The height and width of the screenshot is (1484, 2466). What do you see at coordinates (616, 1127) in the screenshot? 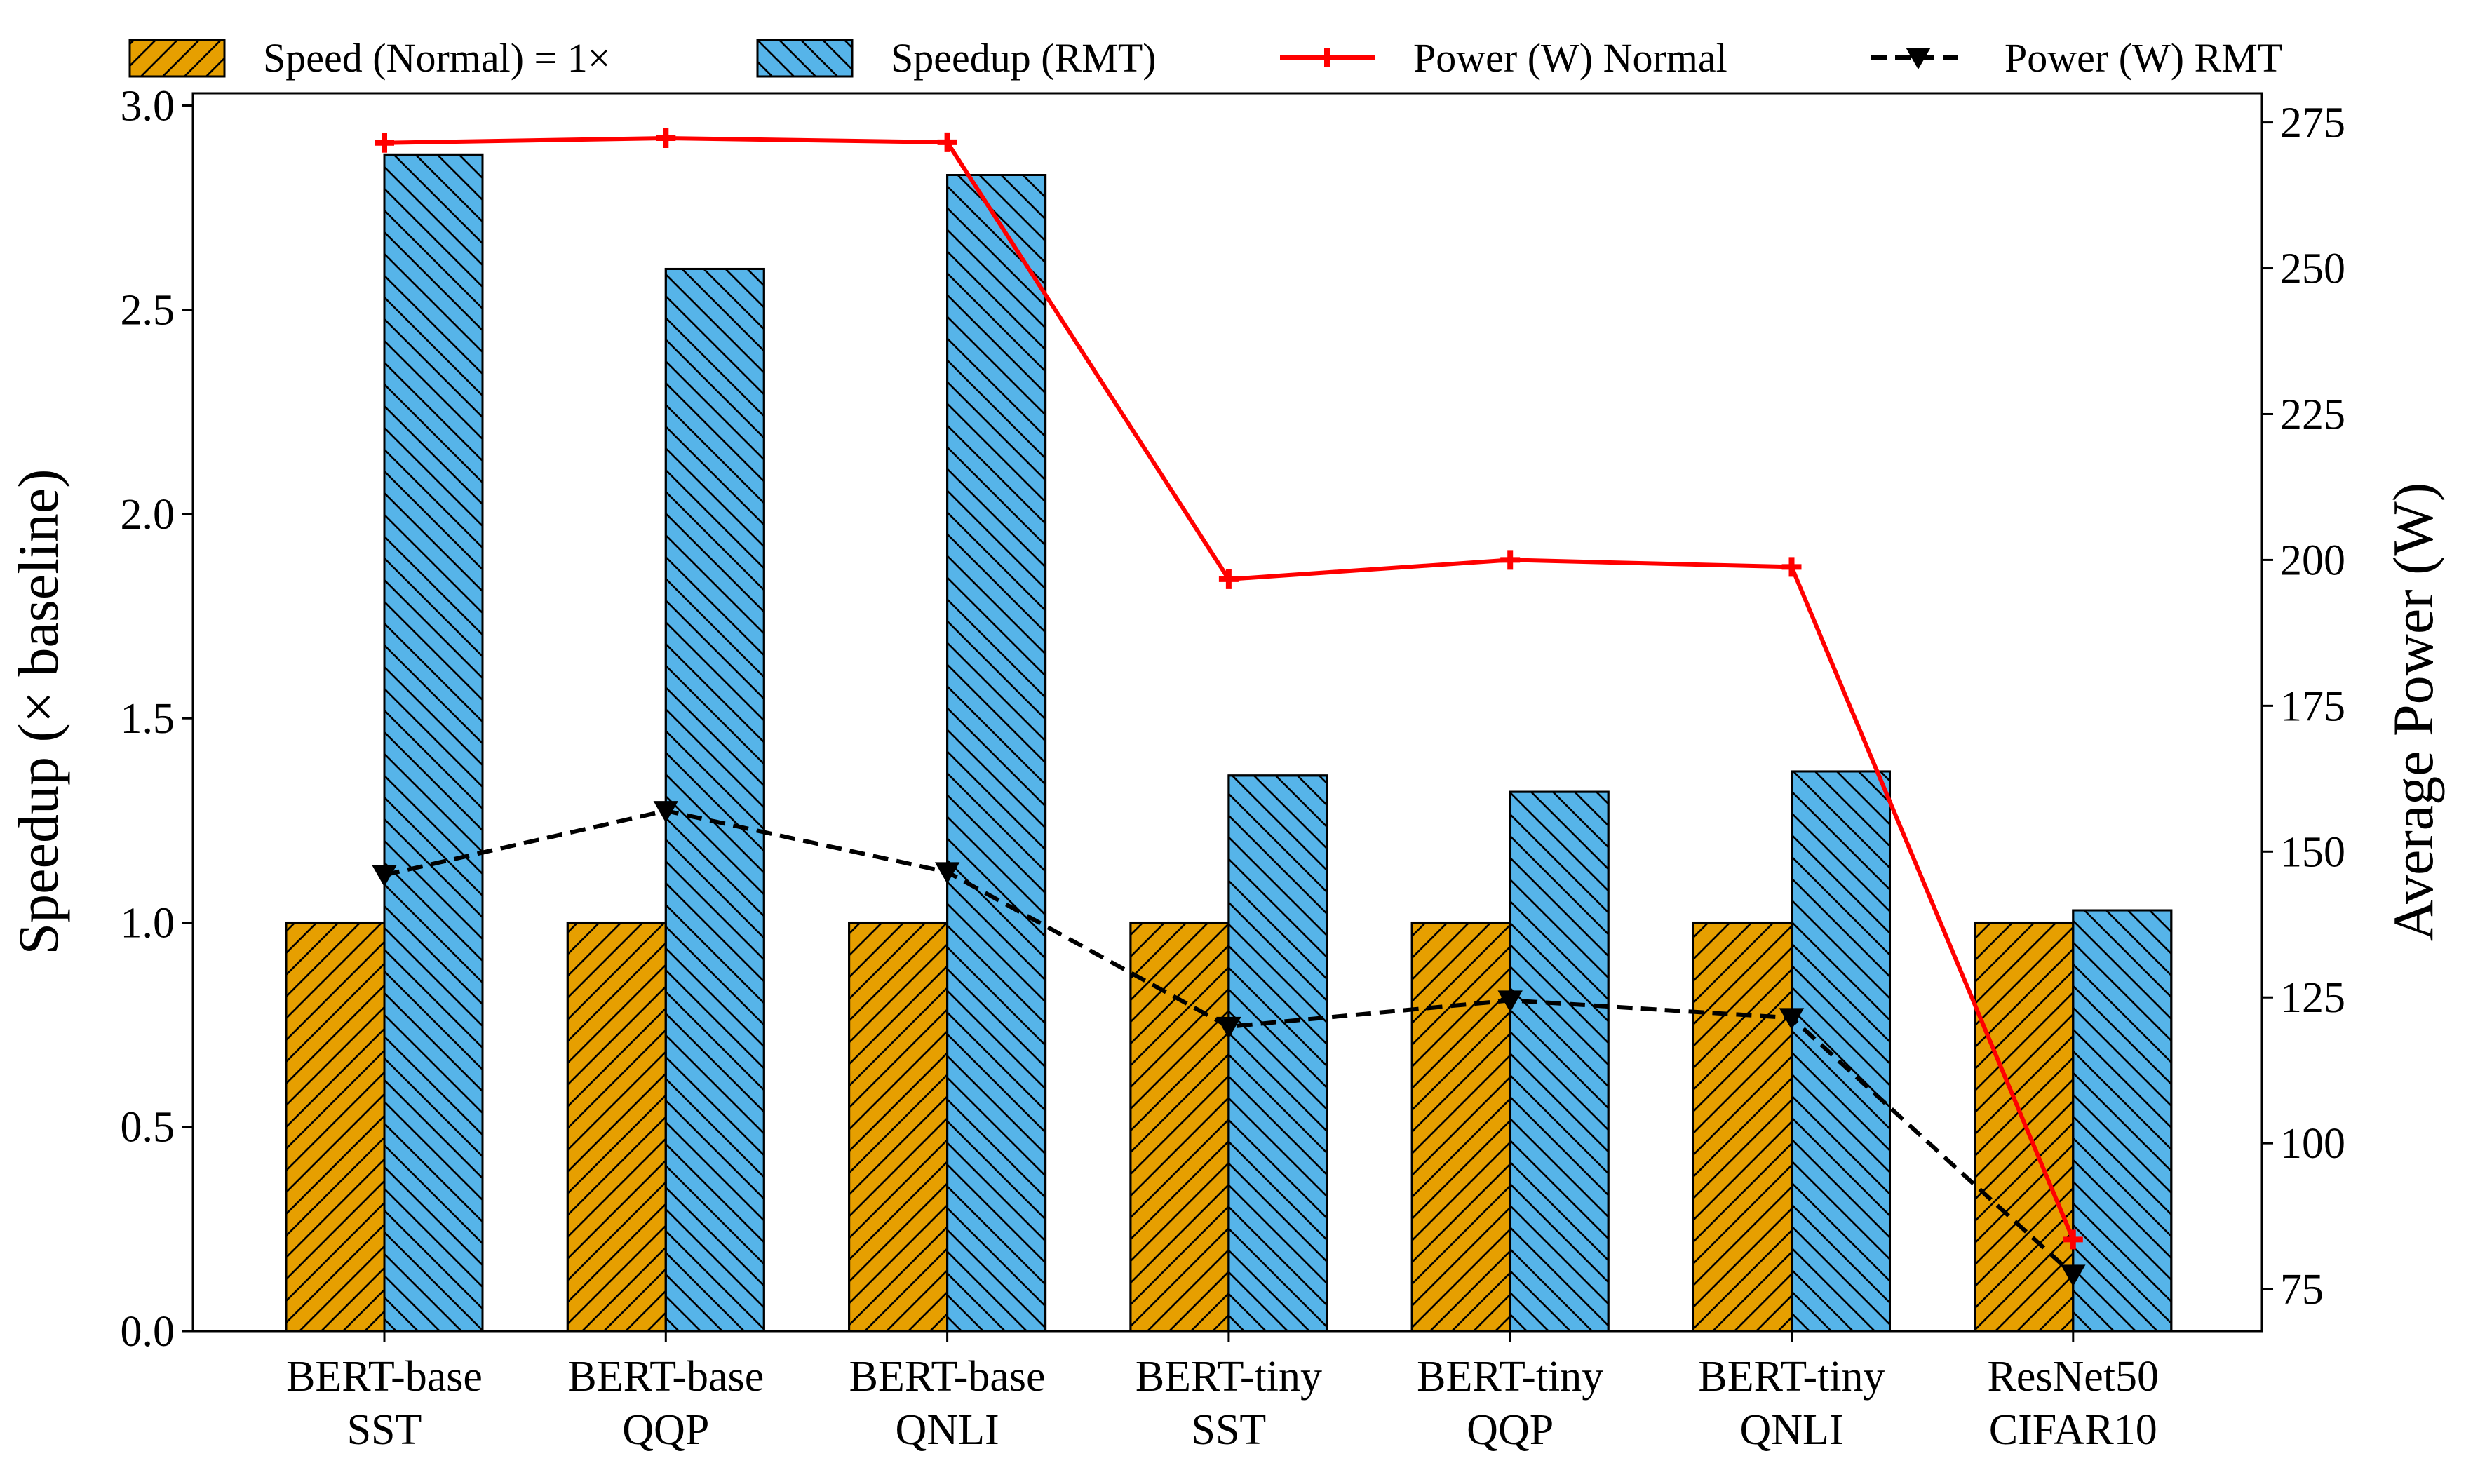
I see `bar-normal-1-hatch` at bounding box center [616, 1127].